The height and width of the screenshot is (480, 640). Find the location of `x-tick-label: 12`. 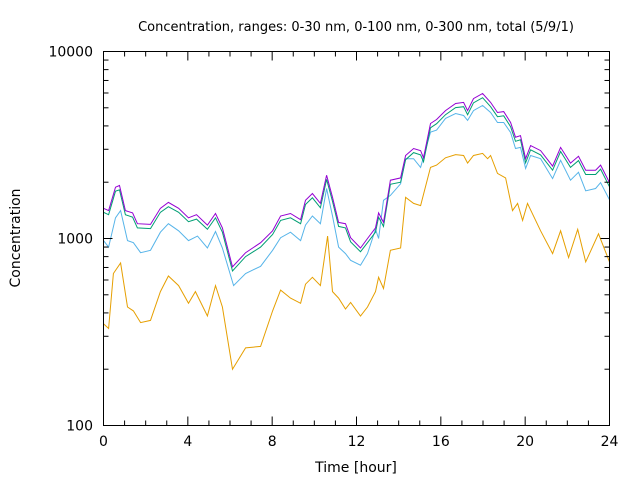

x-tick-label: 12 is located at coordinates (357, 442).